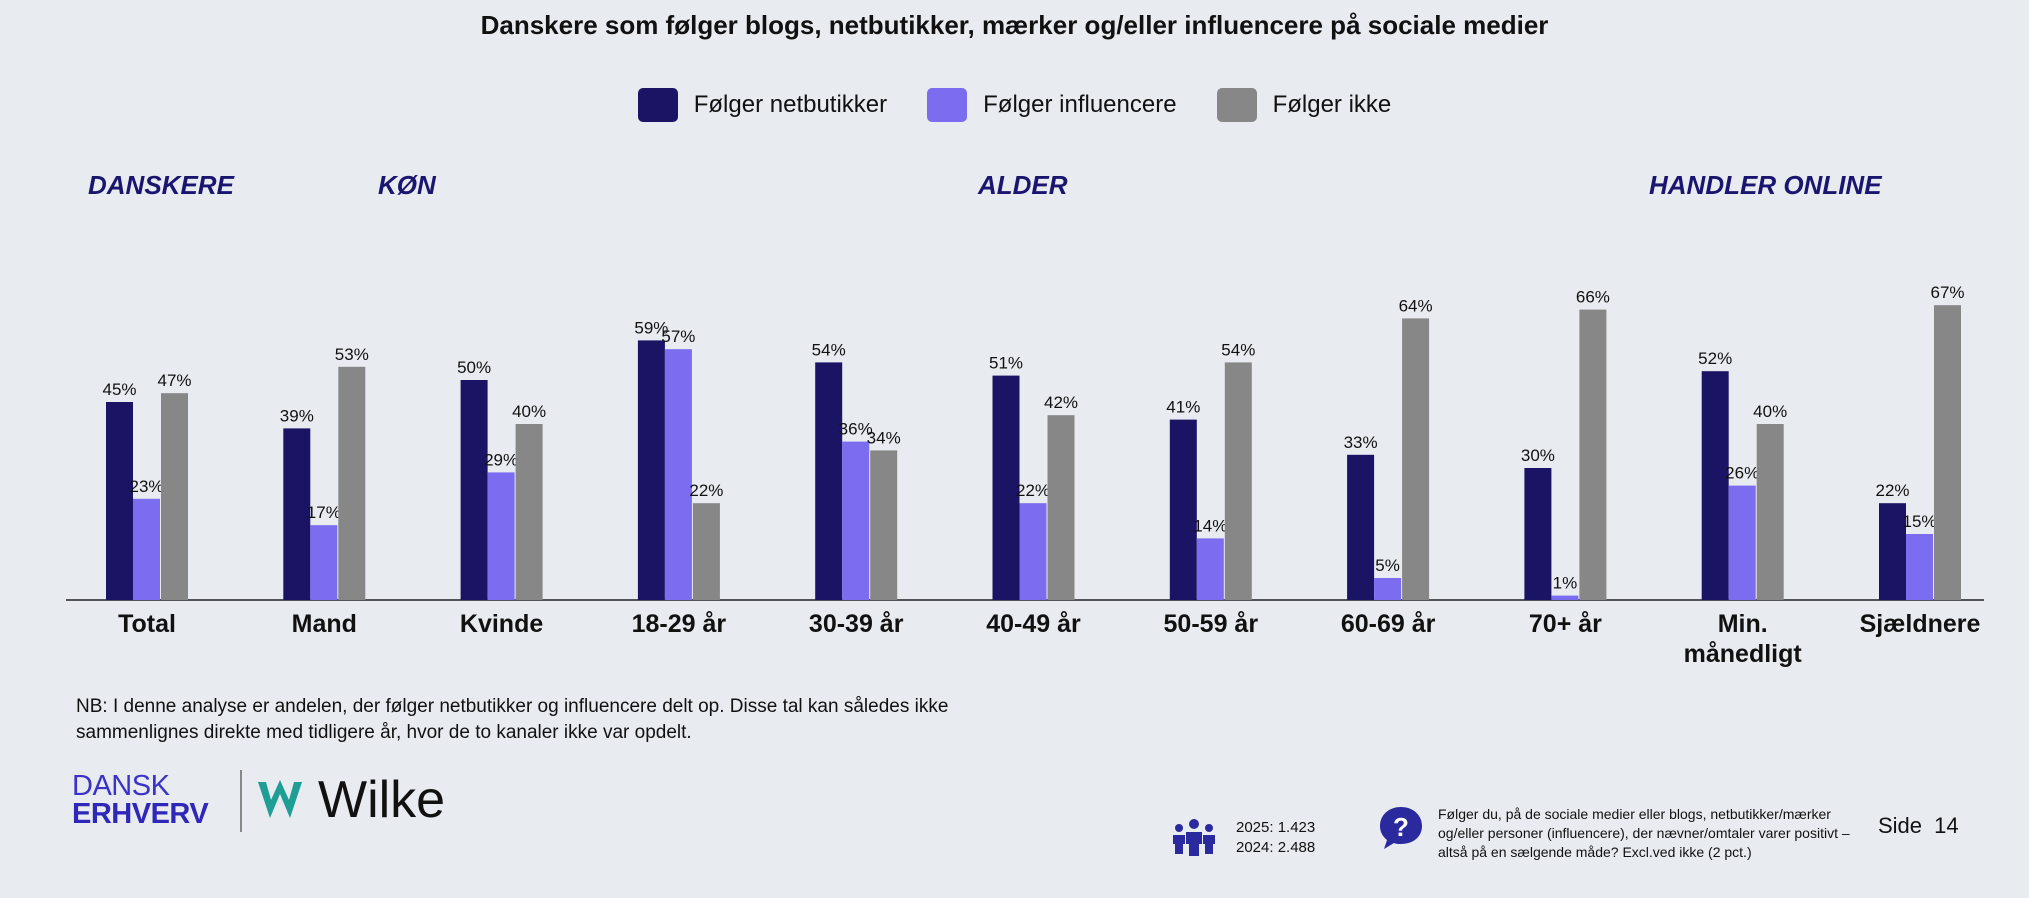  Describe the element at coordinates (1210, 525) in the screenshot. I see `data-label-influencere: 14%` at that location.